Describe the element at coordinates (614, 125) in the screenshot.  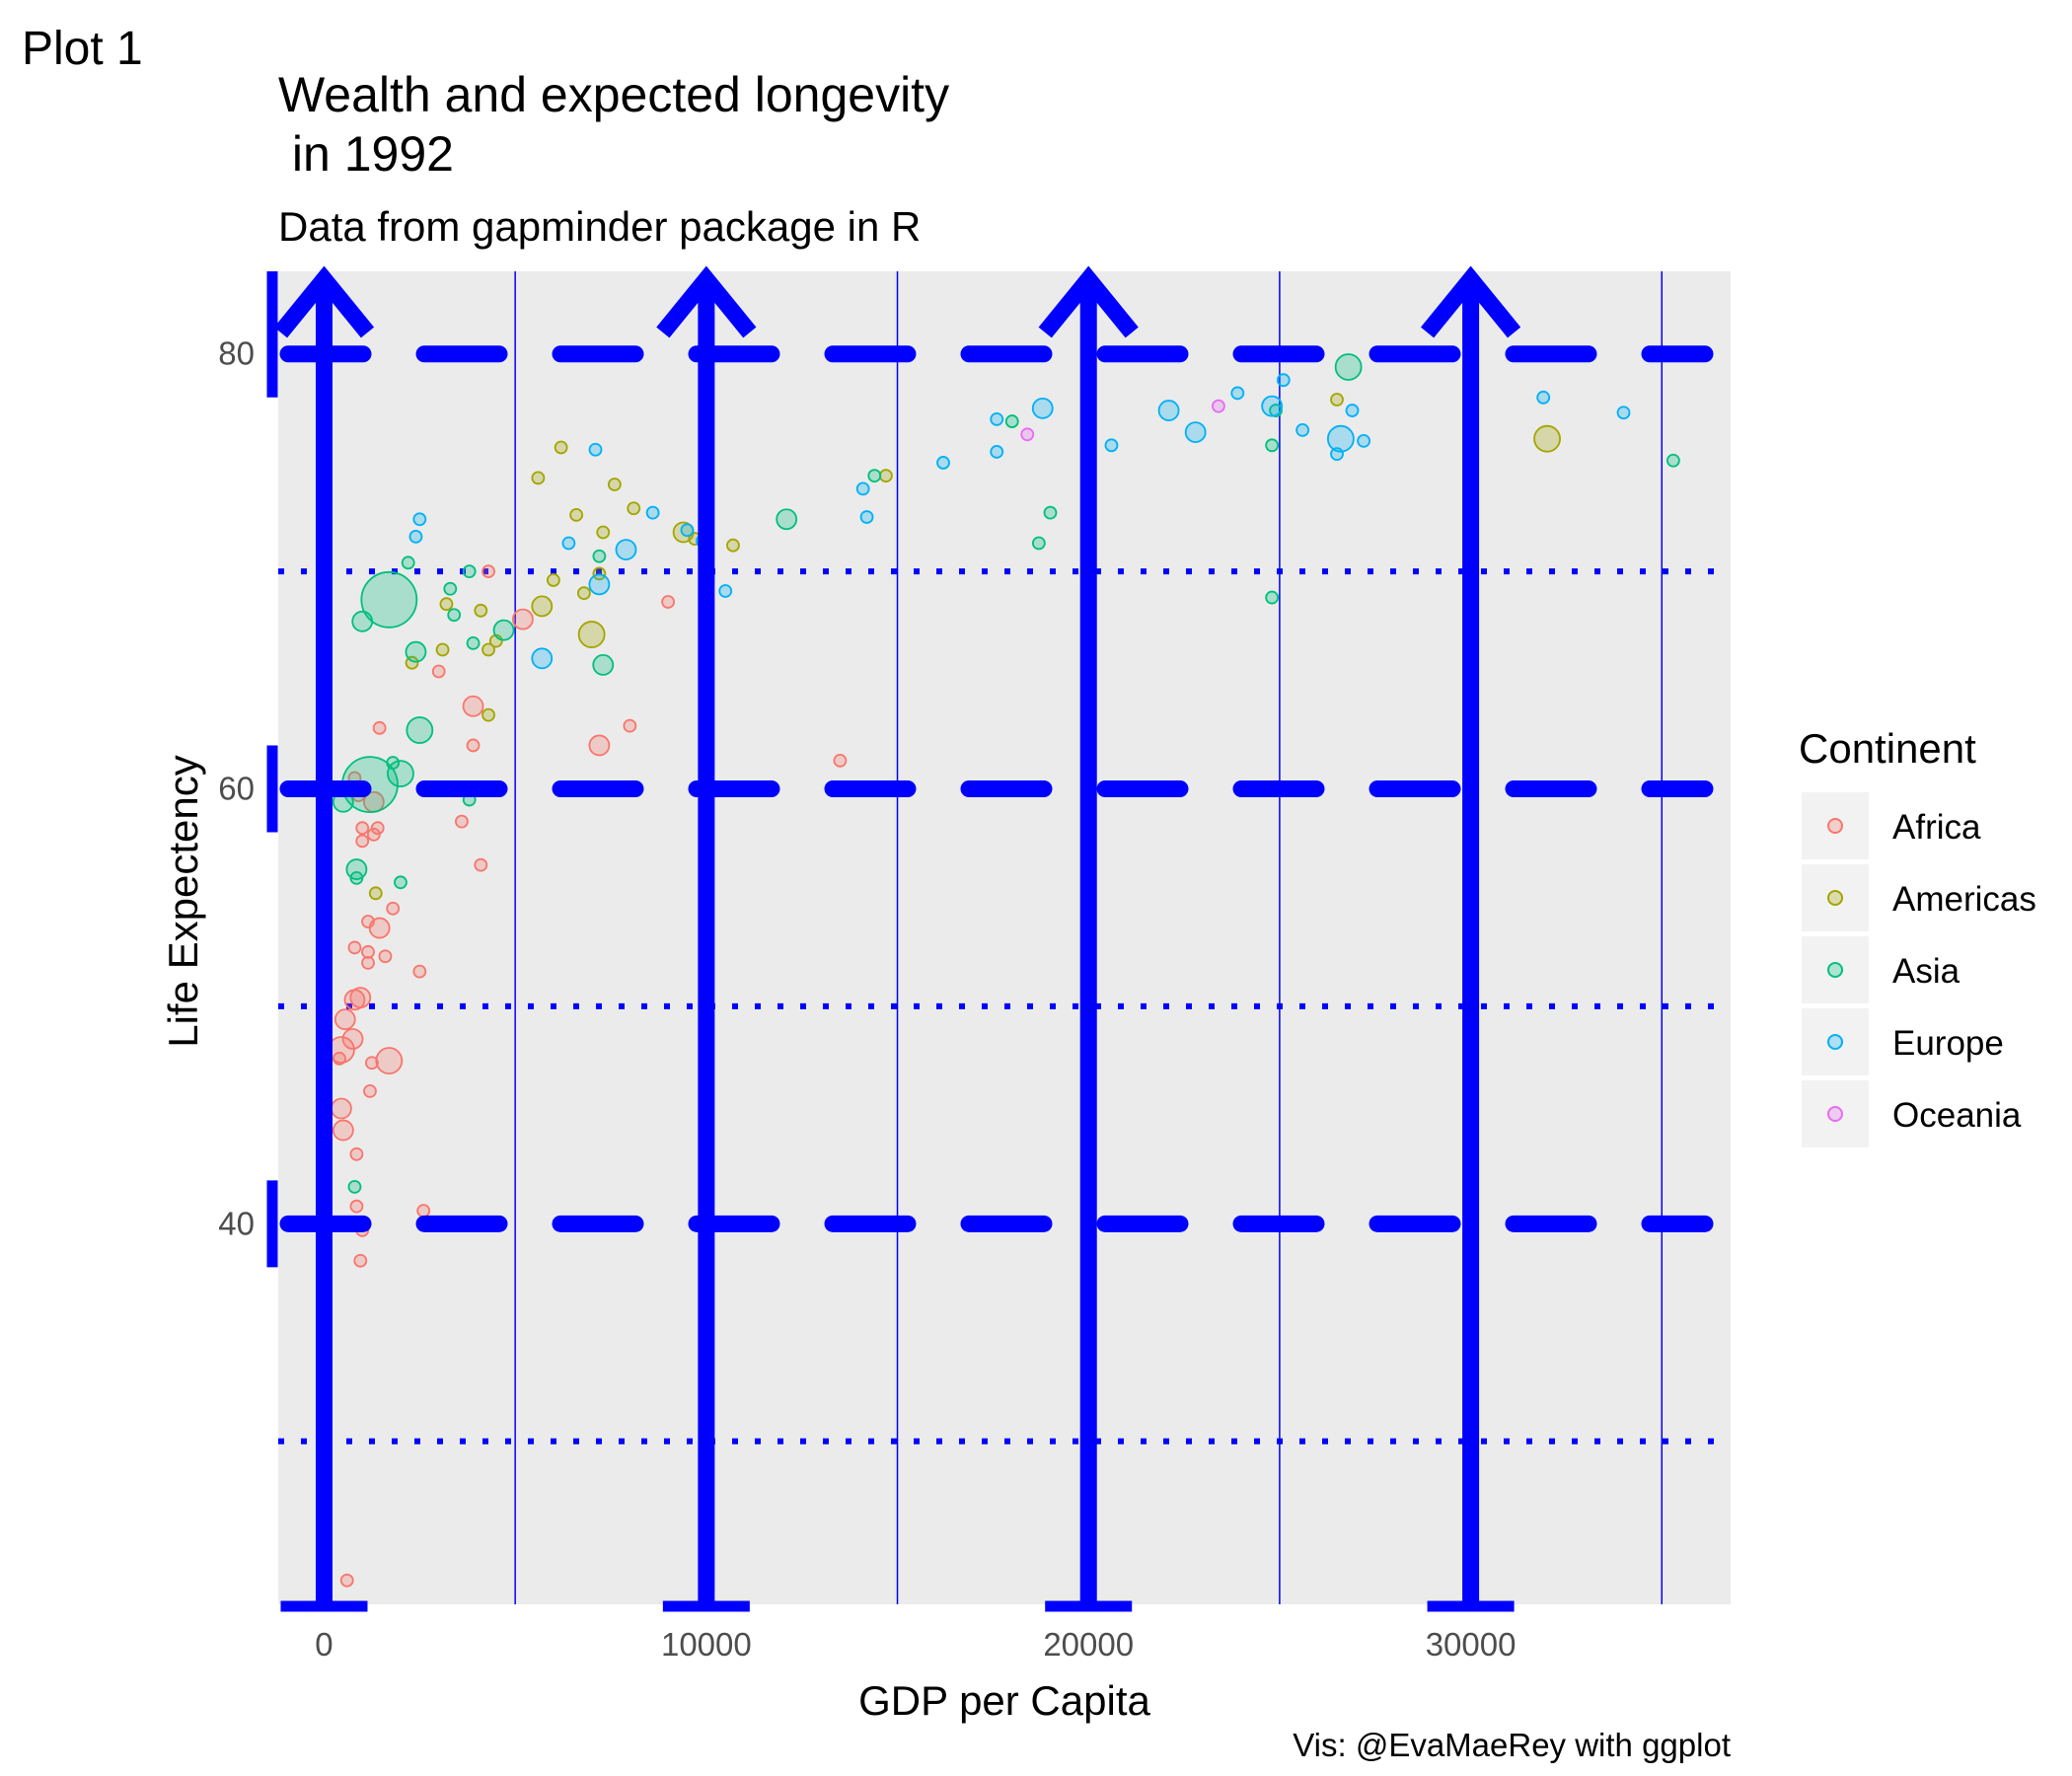
I see `chart-title: Wealth and expected longevity in 1992` at that location.